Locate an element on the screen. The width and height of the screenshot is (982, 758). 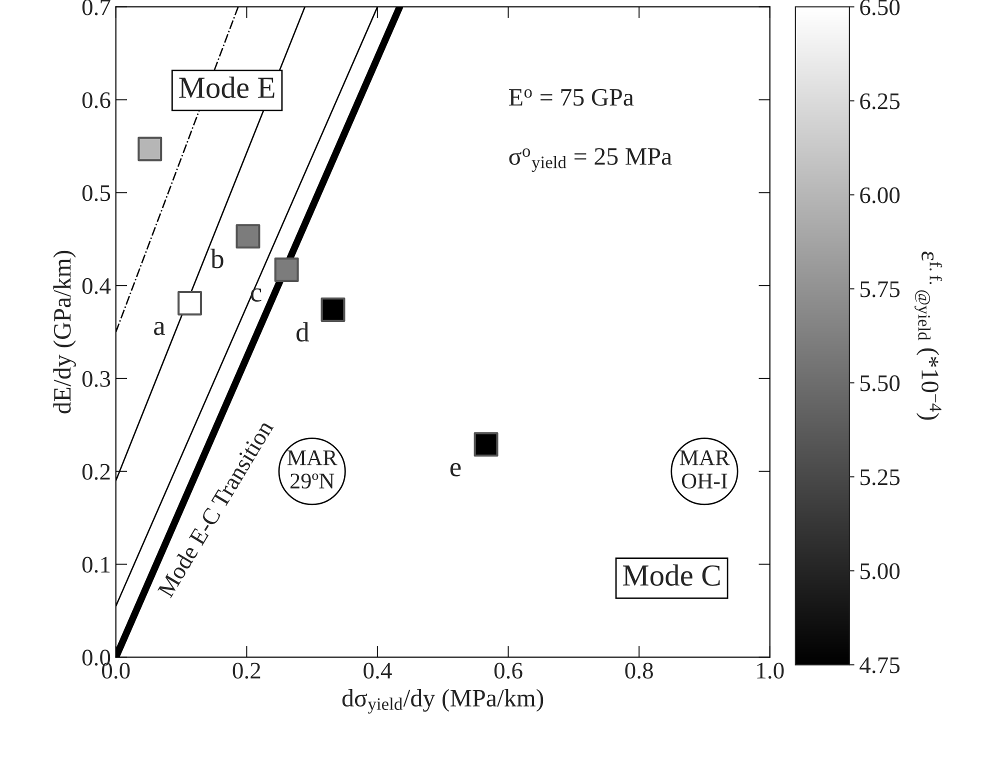
annotation: σ$^{o}$$_{yield}$ = 25 MPa is located at coordinates (590, 160).